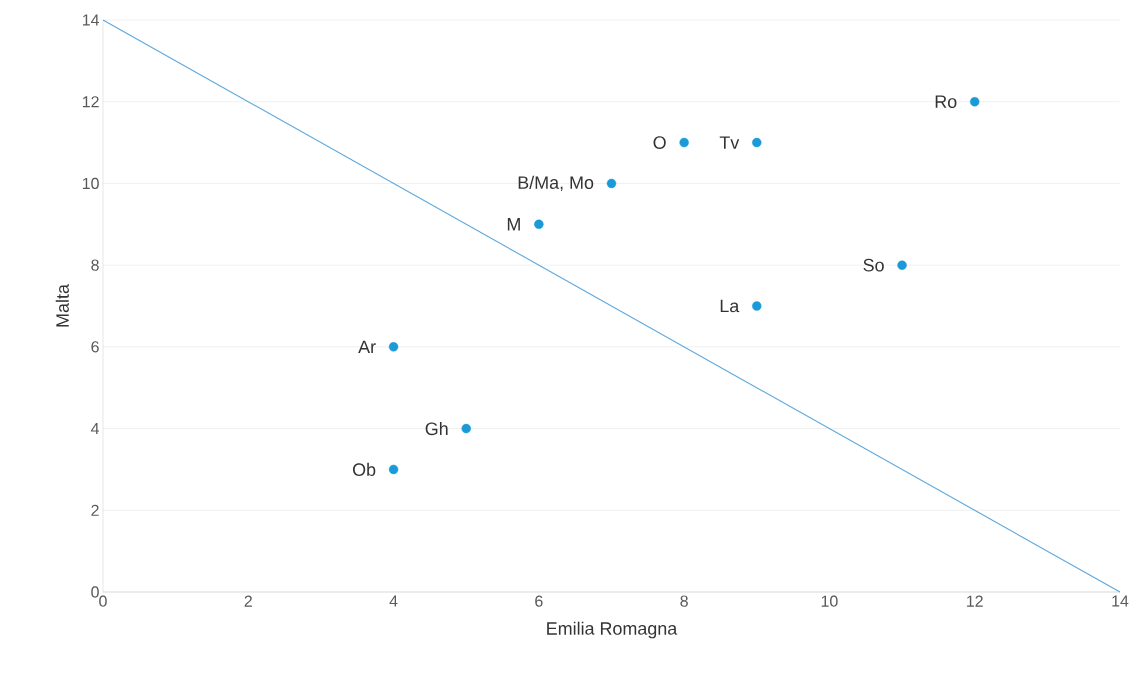  I want to click on y-tick-label: 8, so click(95, 265).